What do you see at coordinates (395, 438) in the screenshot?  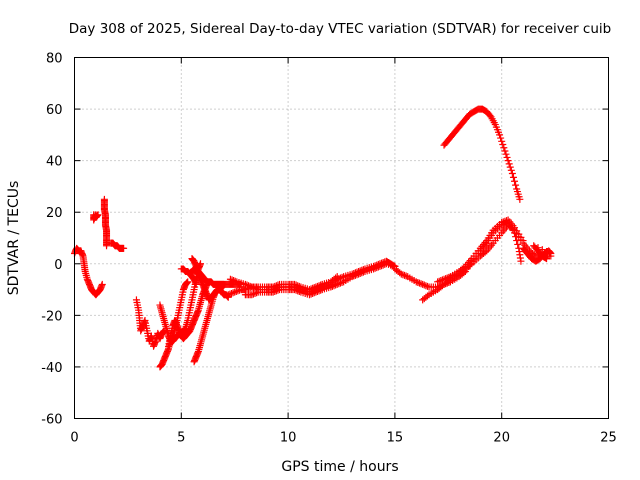 I see `x-tick-label: 15` at bounding box center [395, 438].